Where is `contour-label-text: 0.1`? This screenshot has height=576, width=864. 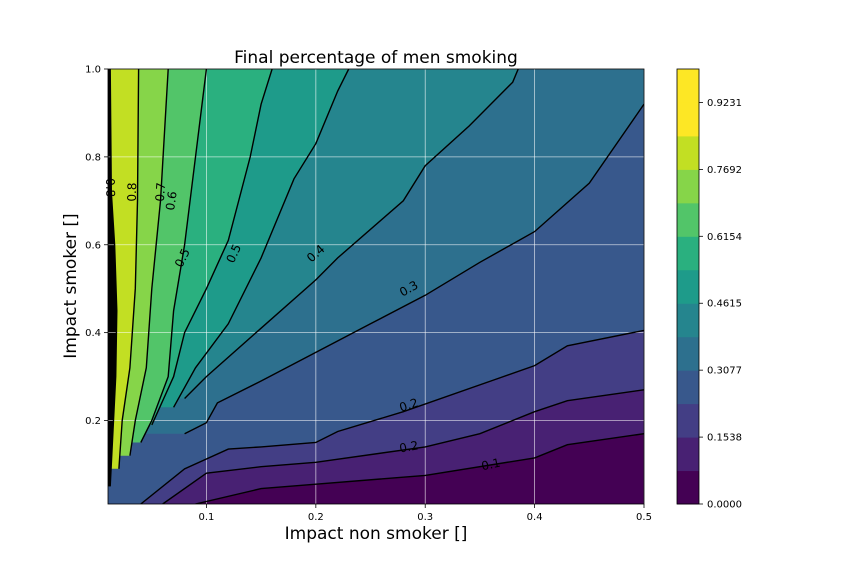 contour-label-text: 0.1 is located at coordinates (491, 465).